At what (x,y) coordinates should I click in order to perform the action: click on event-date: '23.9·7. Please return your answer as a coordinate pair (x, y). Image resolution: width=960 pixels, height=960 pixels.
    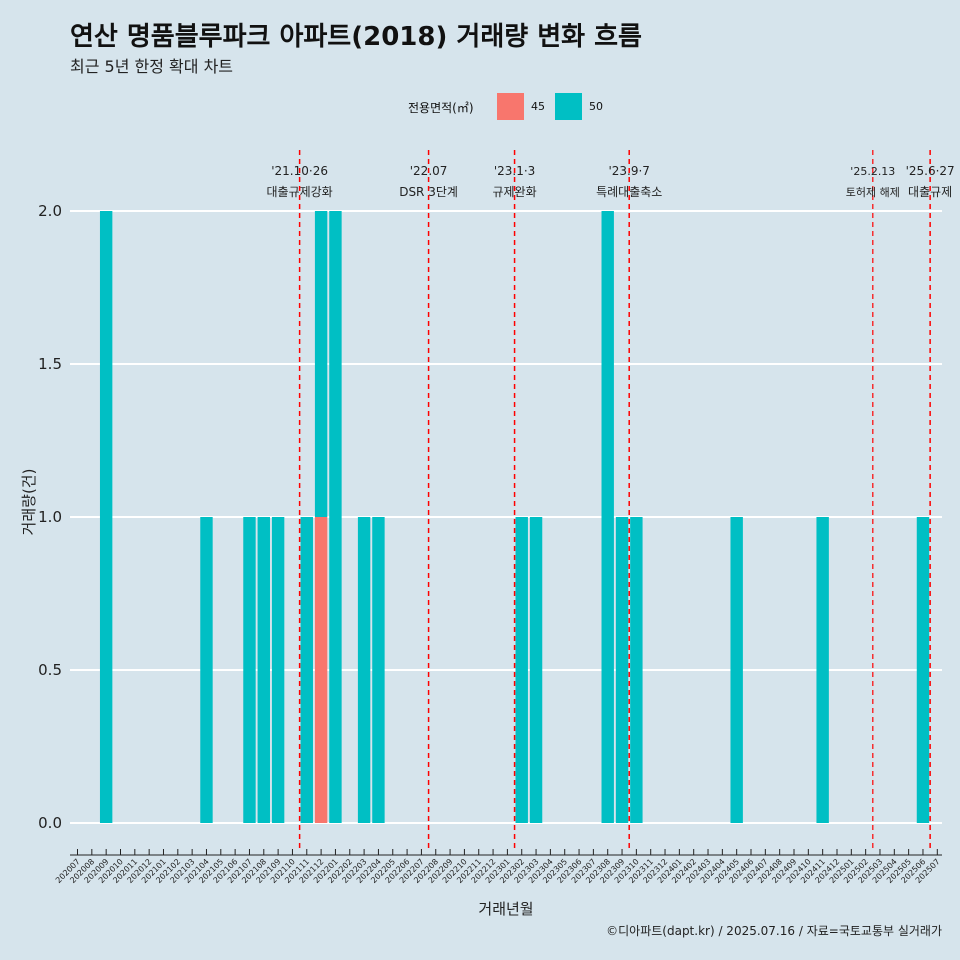
    Looking at the image, I should click on (628, 171).